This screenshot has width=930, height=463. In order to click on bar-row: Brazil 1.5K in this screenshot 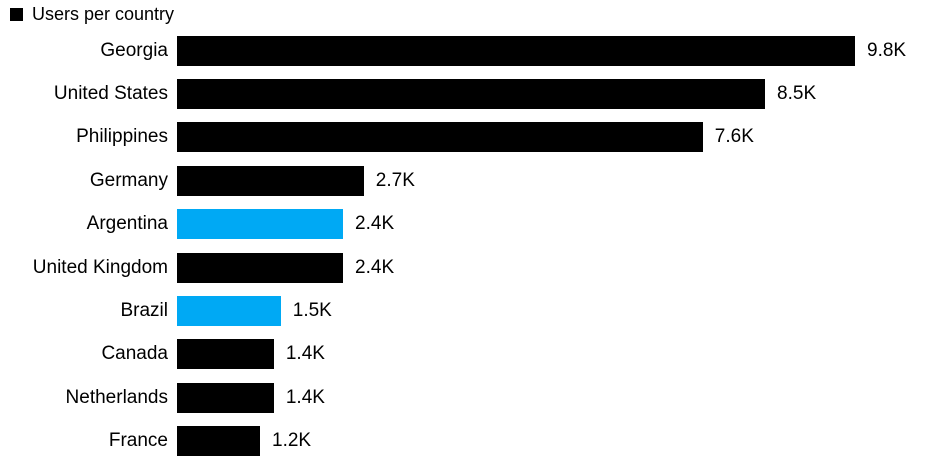, I will do `click(465, 310)`.